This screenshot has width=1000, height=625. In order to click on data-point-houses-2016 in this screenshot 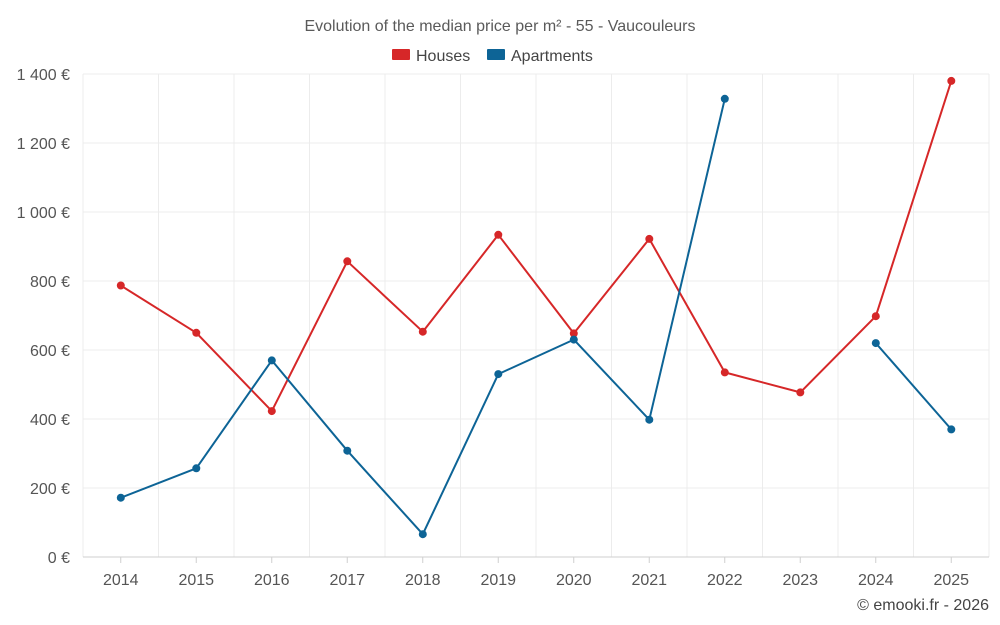, I will do `click(271, 411)`.